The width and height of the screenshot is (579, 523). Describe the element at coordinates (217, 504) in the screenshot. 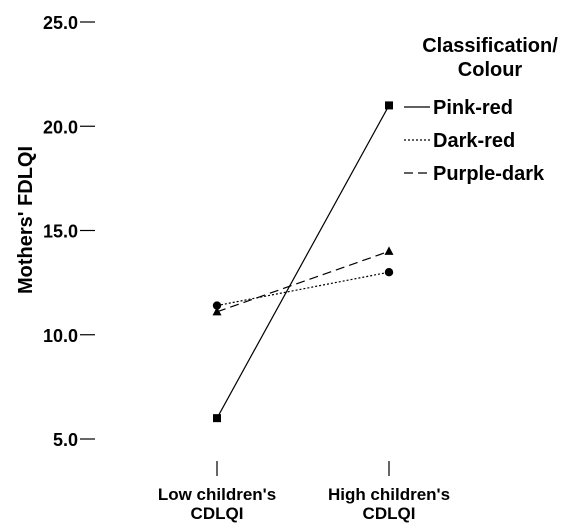

I see `x-category-label: Low children's CDLQI` at that location.